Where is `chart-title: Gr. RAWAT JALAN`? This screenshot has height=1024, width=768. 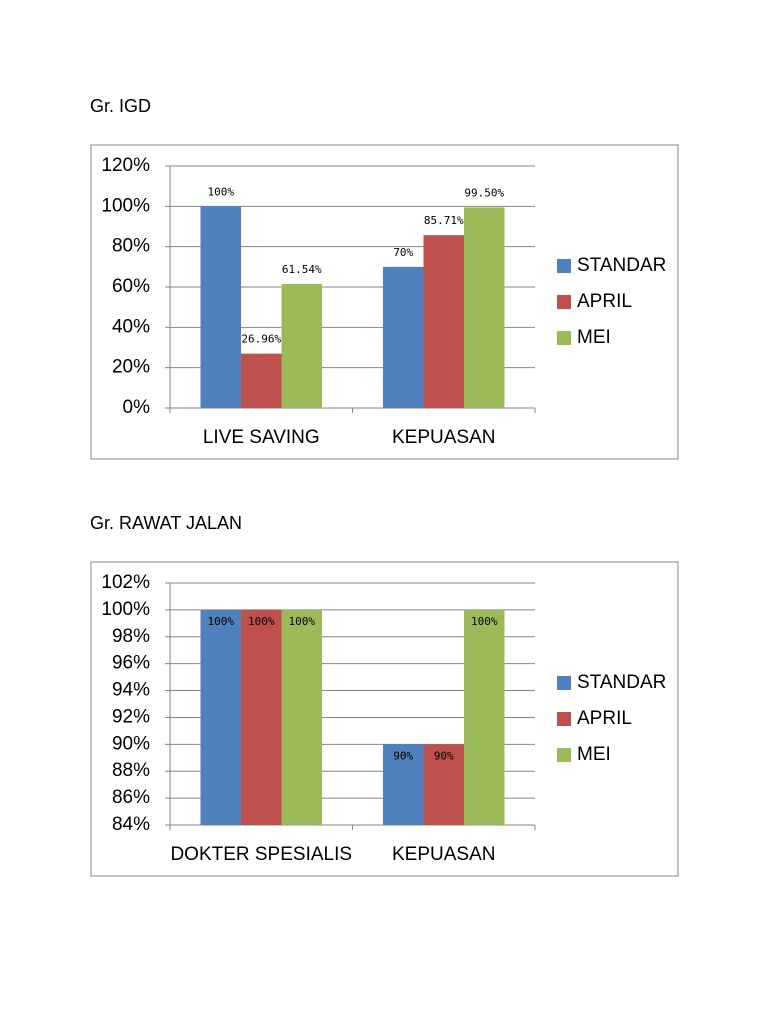
chart-title: Gr. RAWAT JALAN is located at coordinates (166, 523).